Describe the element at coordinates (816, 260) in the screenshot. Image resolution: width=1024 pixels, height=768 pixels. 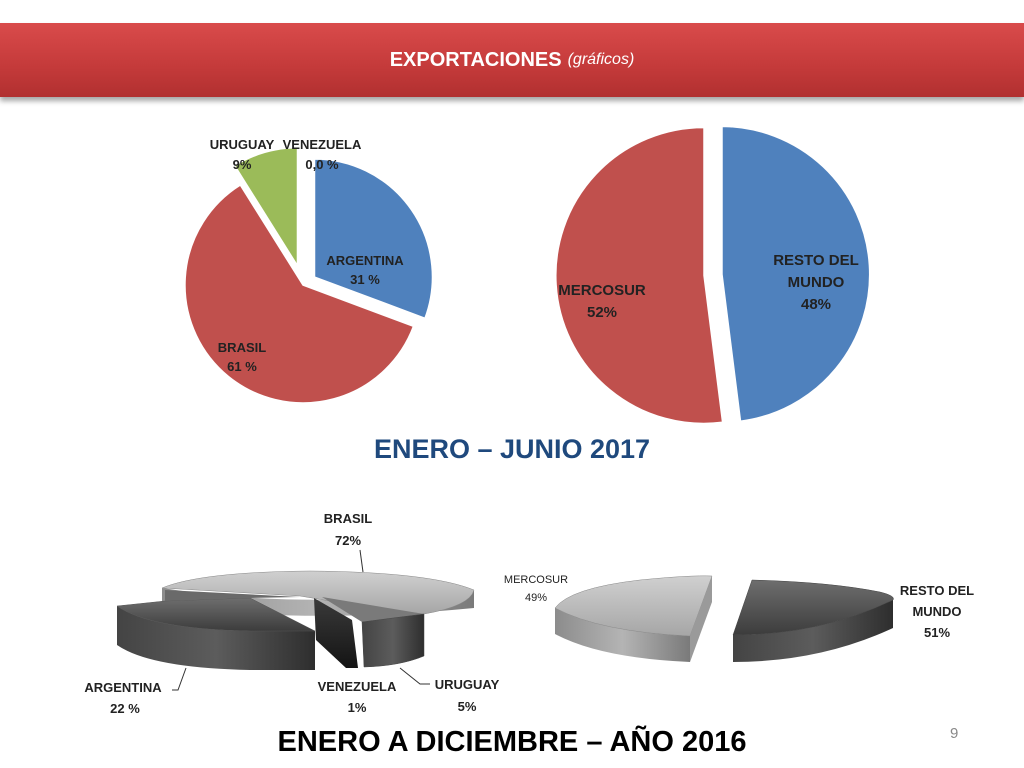
I see `label-resto-line1: RESTO DEL` at that location.